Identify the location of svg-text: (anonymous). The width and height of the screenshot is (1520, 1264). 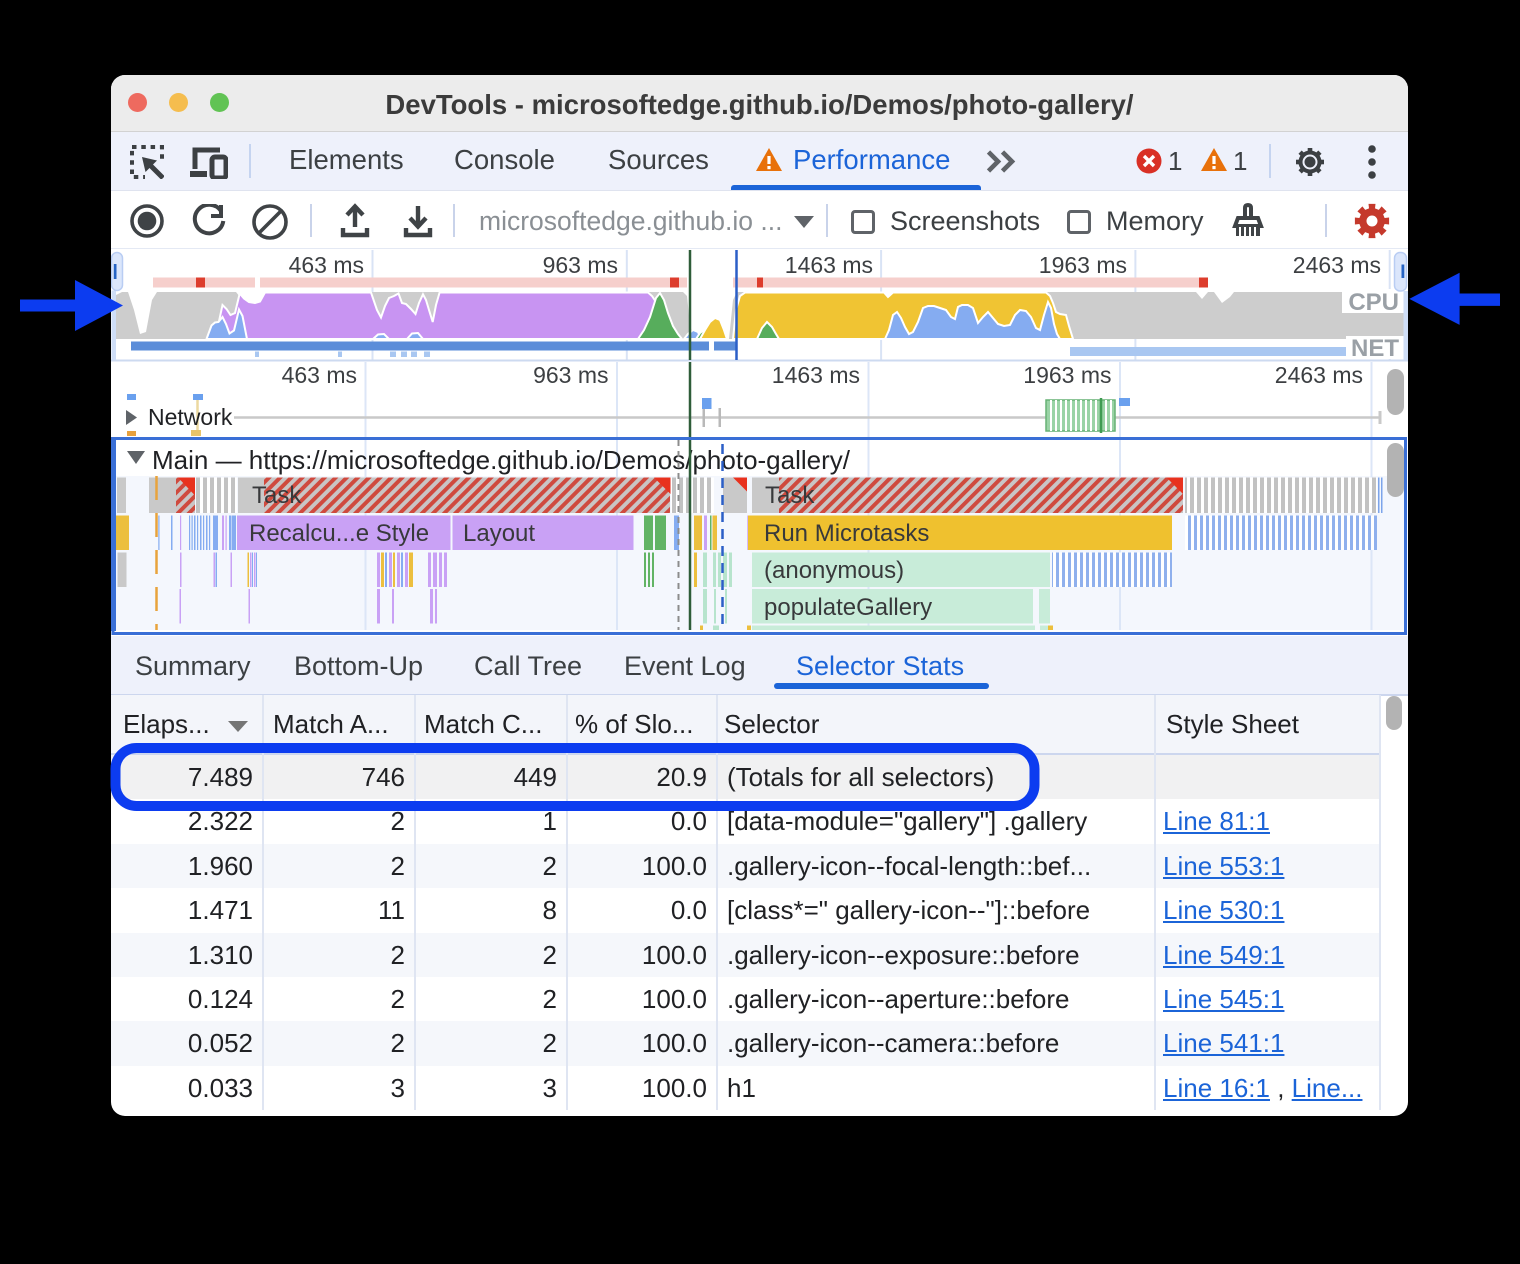
(834, 570).